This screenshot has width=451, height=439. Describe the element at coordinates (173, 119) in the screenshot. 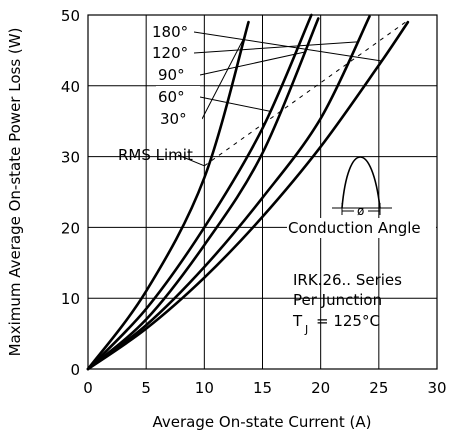

I see `curve-label-30-deg: 30°` at that location.